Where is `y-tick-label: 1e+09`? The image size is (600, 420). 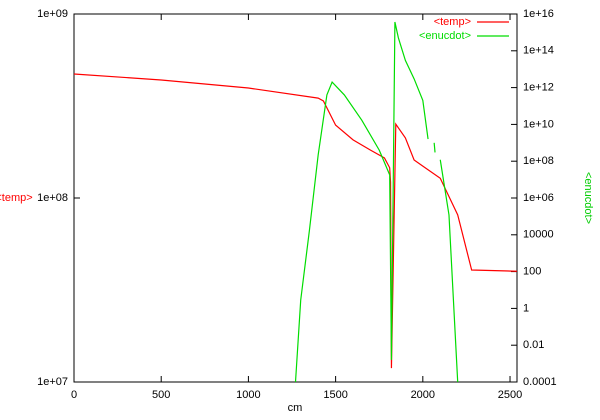
y-tick-label: 1e+09 is located at coordinates (52, 14).